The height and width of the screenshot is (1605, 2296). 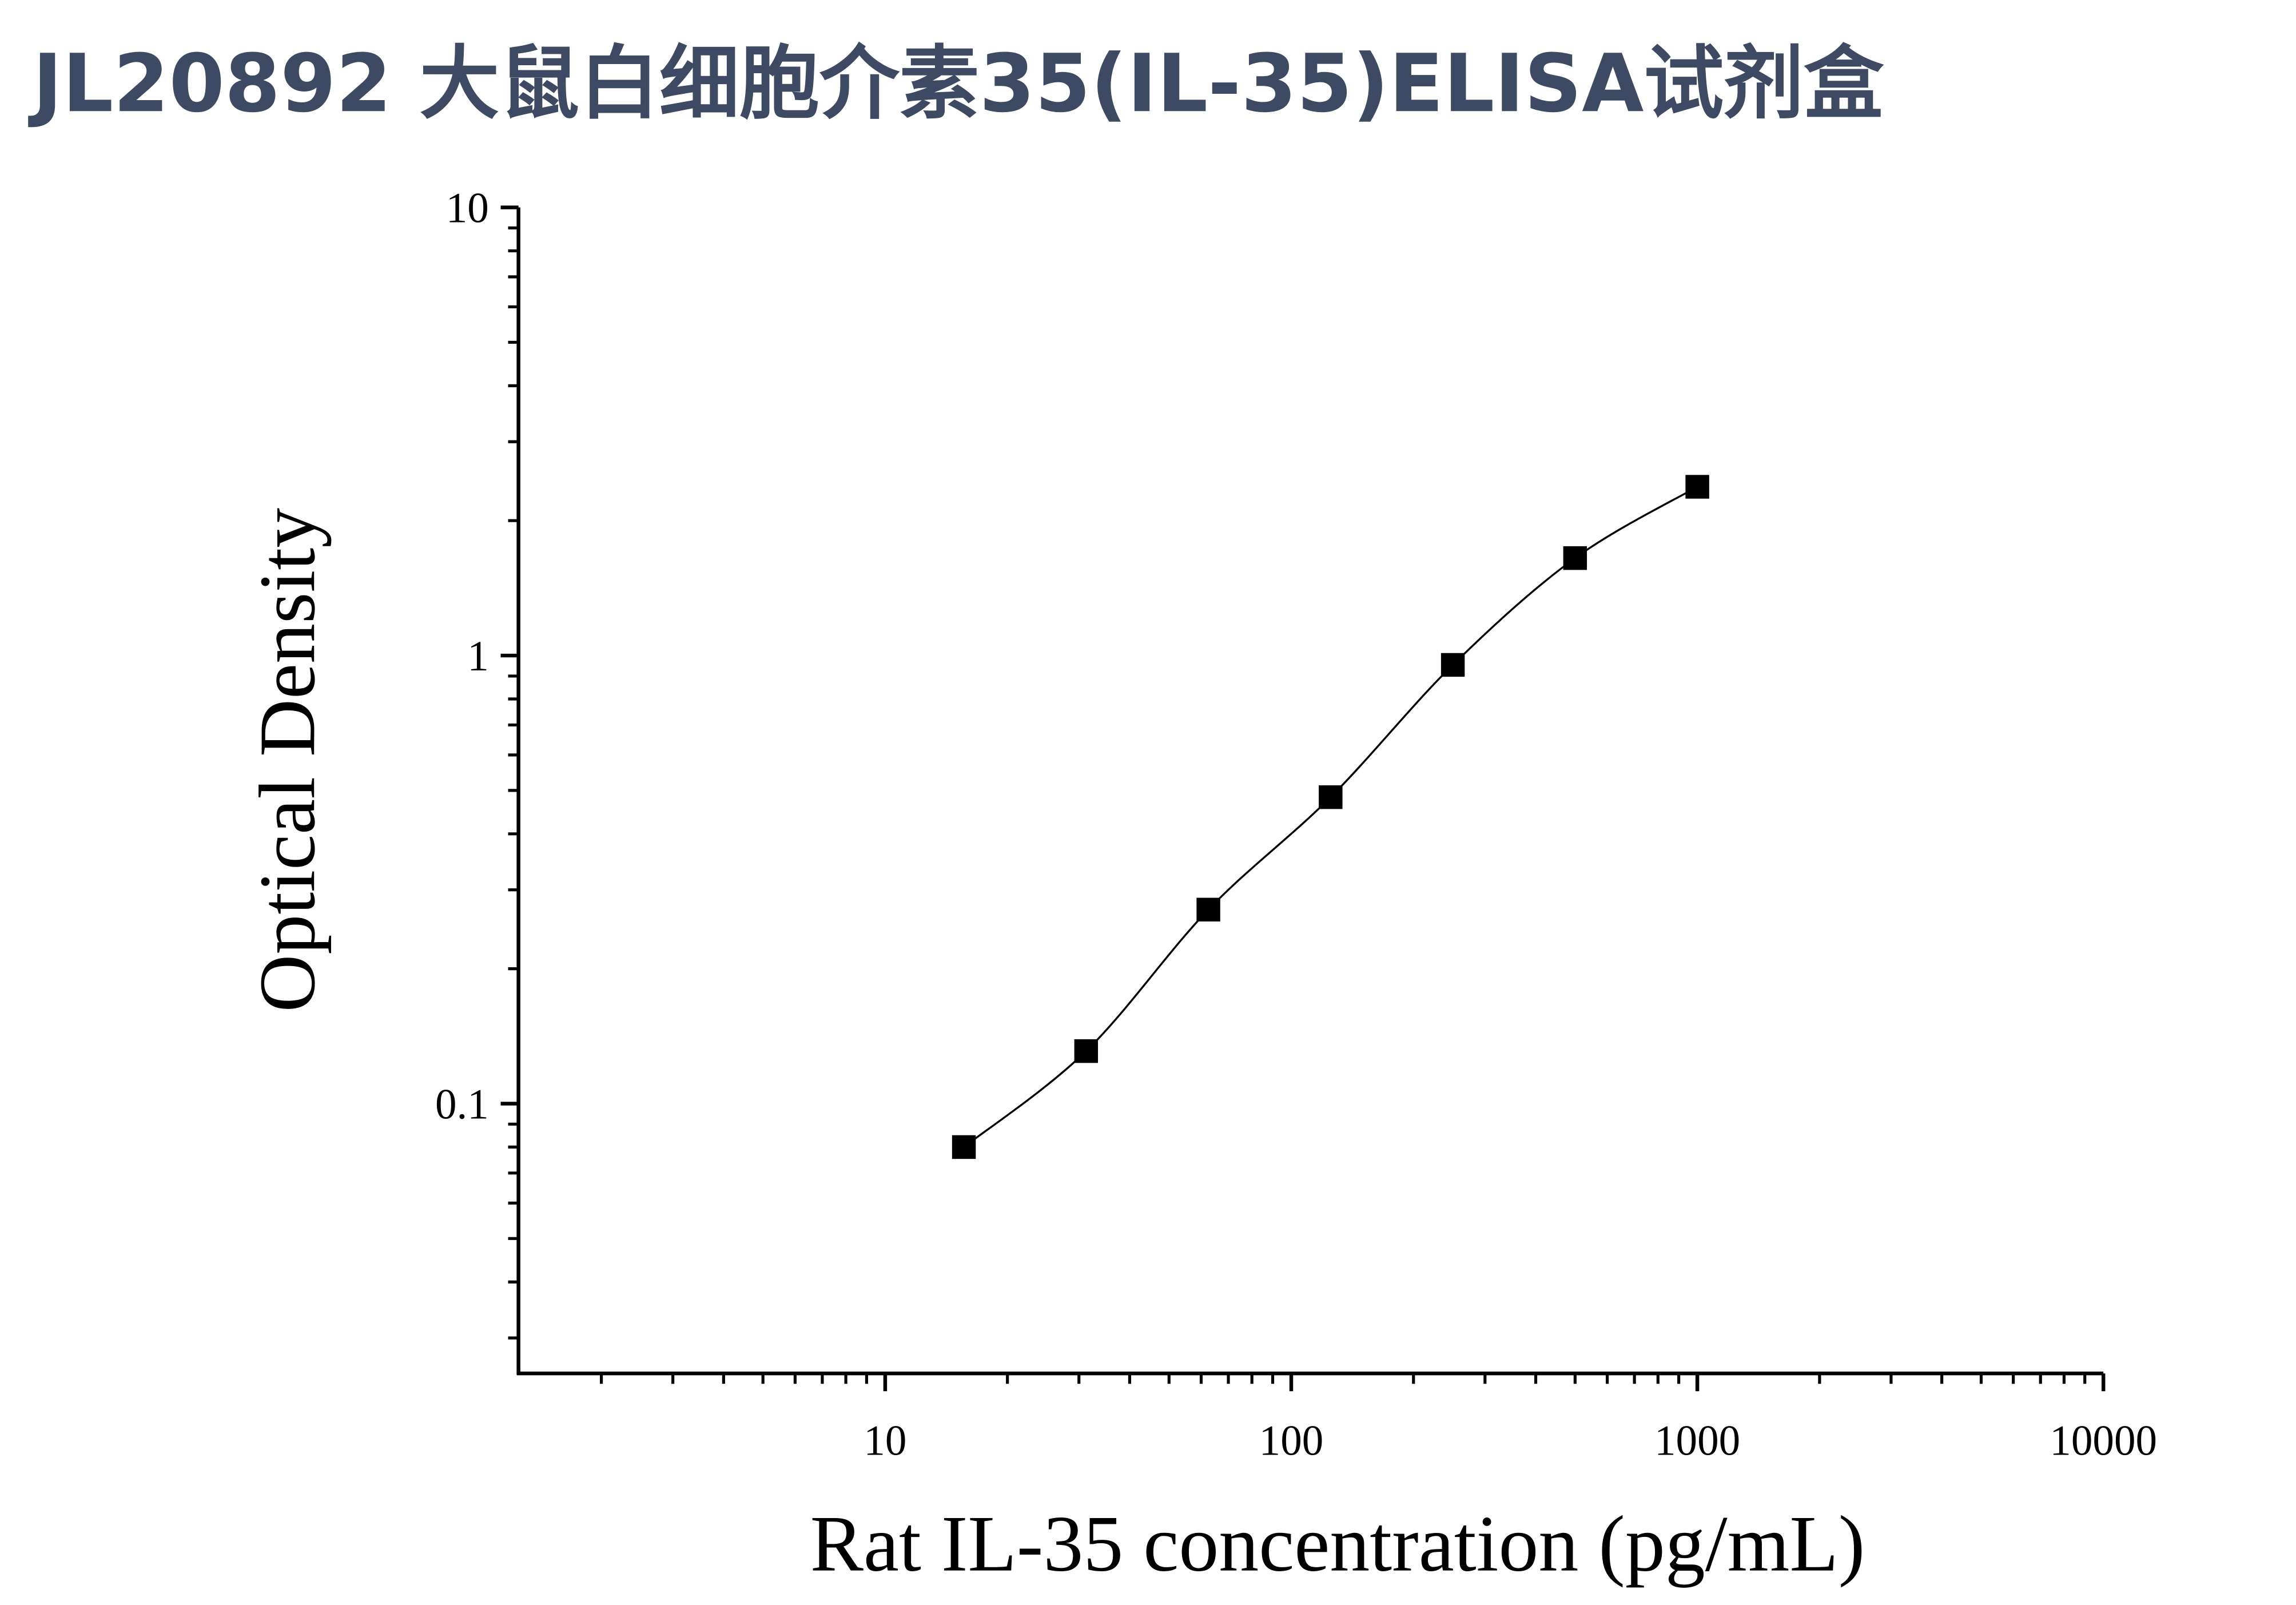 I want to click on x-tick-label: 100, so click(x=1291, y=1441).